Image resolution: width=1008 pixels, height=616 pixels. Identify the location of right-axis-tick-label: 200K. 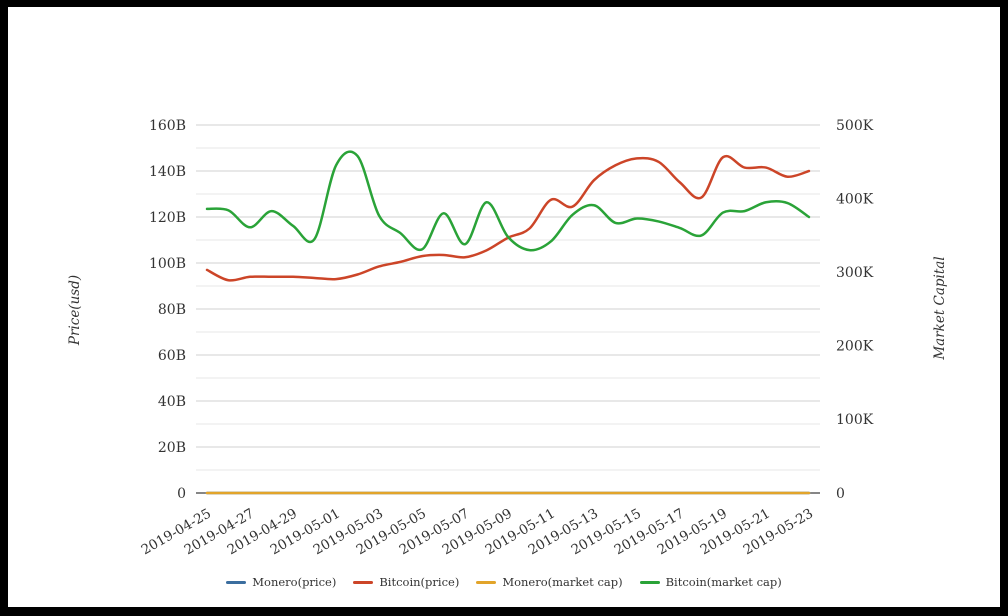
(855, 347).